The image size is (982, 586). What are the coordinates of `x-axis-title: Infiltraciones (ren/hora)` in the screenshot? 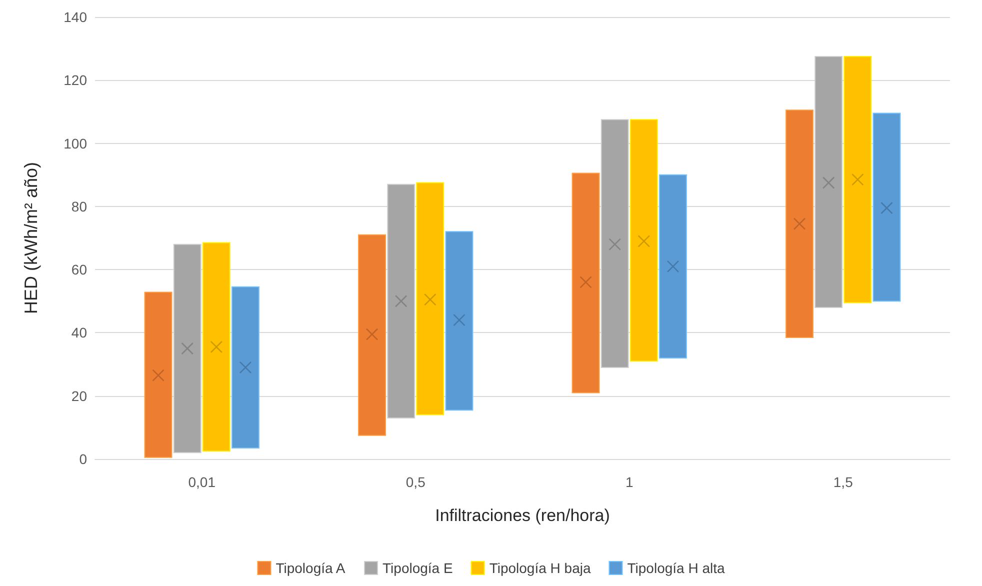 It's located at (522, 515).